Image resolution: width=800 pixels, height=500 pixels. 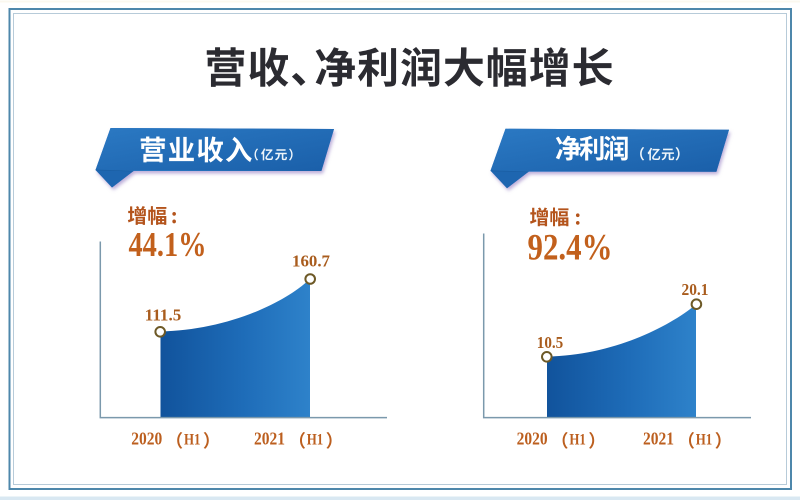 What do you see at coordinates (168, 244) in the screenshot?
I see `svg-text: 44.1%` at bounding box center [168, 244].